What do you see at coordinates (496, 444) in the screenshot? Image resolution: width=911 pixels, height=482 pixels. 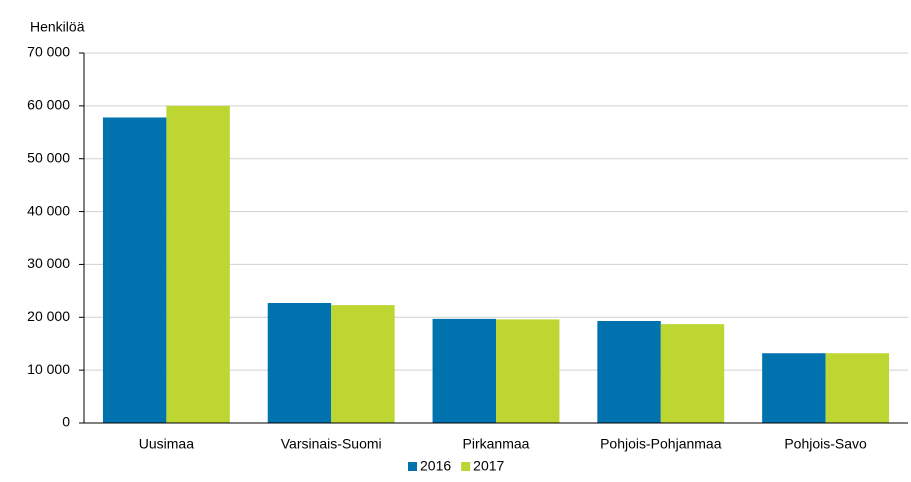 I see `x-tick-label: Pirkanmaa` at bounding box center [496, 444].